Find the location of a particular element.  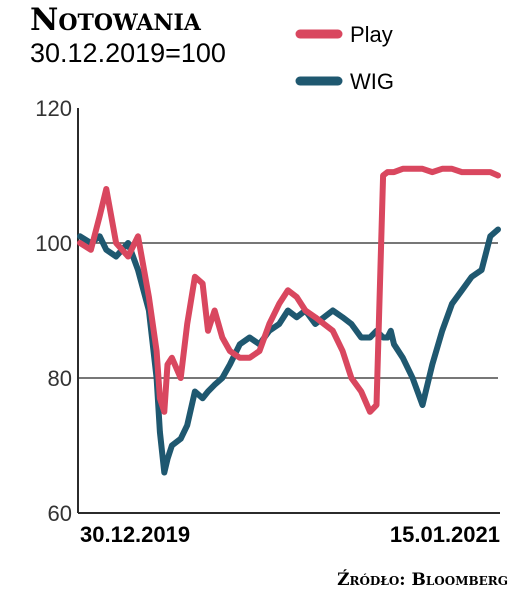

source-note: Źródło: Bloomberg is located at coordinates (422, 579).